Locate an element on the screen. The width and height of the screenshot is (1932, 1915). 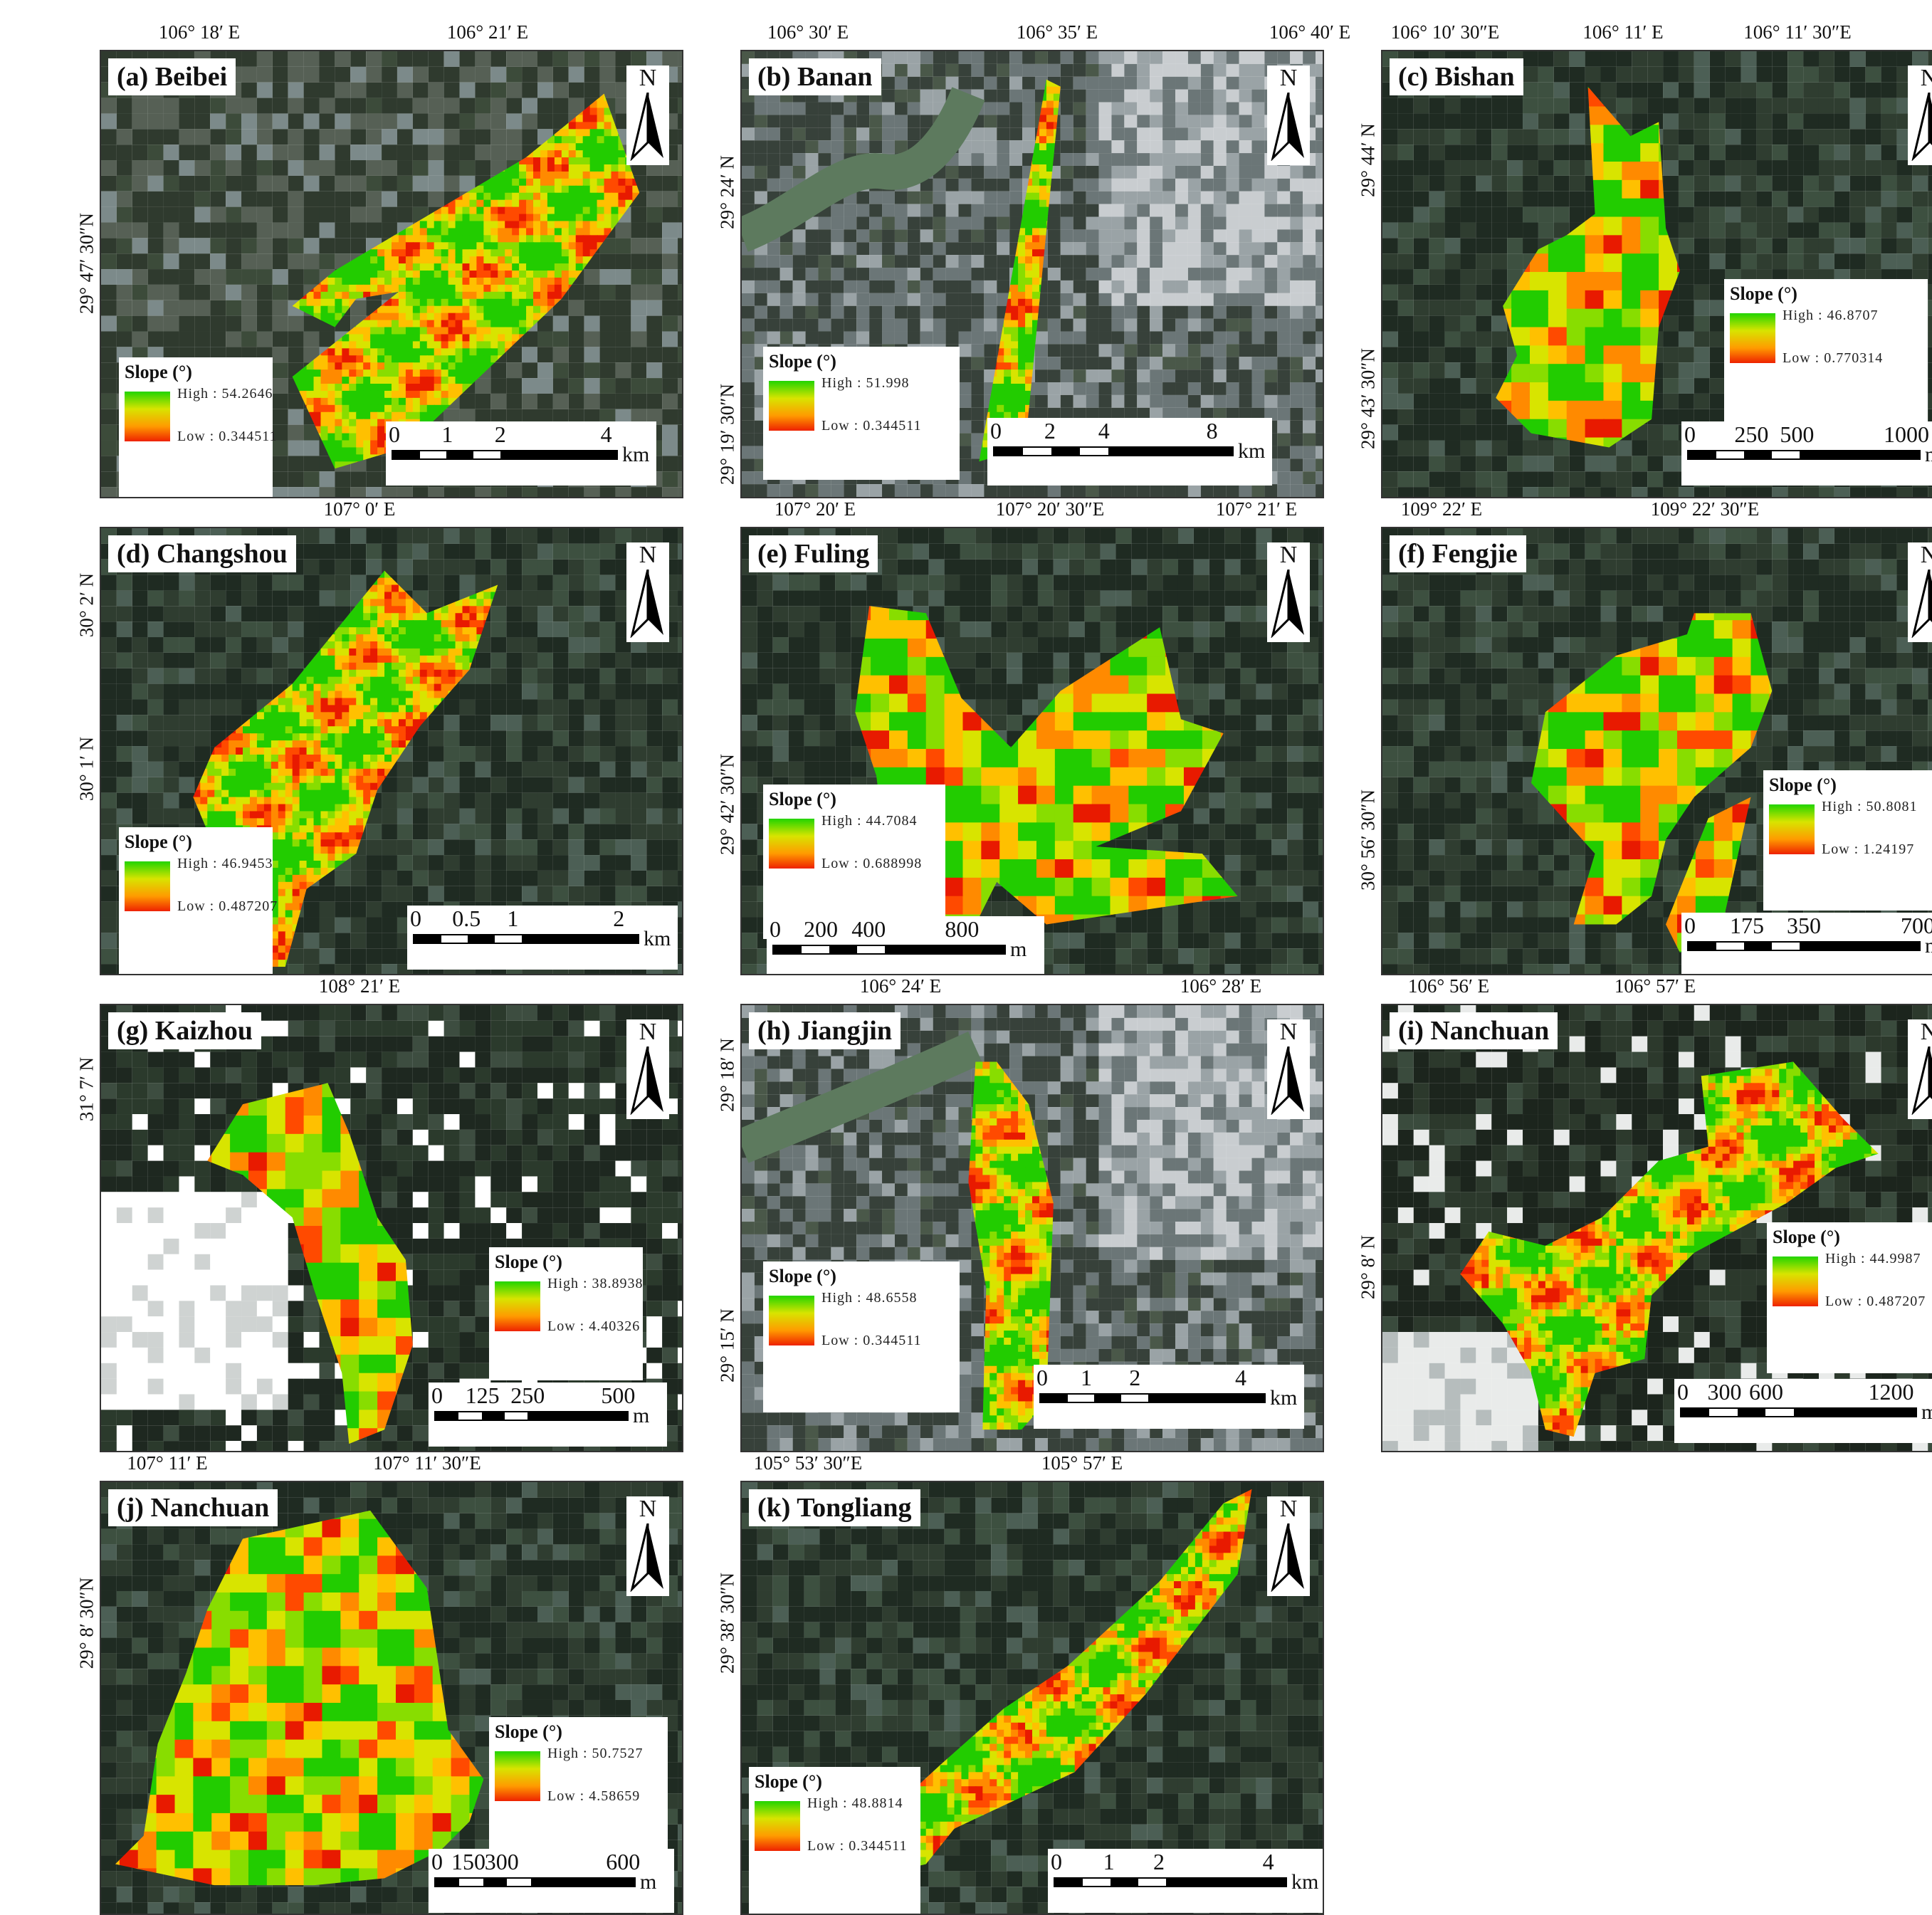
longitude-label: 106° 18′ E is located at coordinates (199, 32).